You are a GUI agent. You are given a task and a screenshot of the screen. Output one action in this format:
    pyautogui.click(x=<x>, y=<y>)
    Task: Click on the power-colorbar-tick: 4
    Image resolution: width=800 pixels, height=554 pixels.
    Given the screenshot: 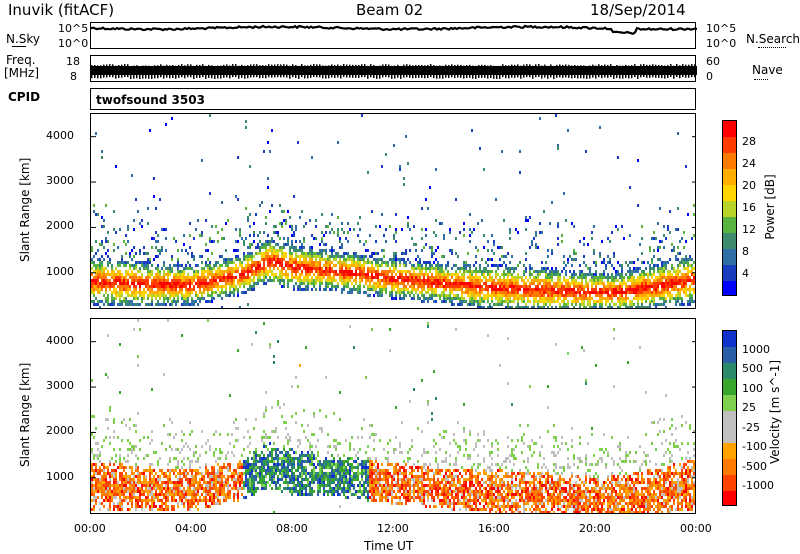 What is the action you would take?
    pyautogui.click(x=745, y=273)
    